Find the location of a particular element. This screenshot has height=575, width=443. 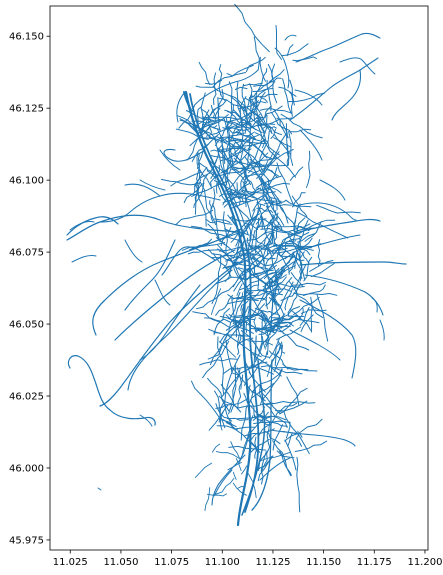

y-tick-label: 46.100 is located at coordinates (26, 181).